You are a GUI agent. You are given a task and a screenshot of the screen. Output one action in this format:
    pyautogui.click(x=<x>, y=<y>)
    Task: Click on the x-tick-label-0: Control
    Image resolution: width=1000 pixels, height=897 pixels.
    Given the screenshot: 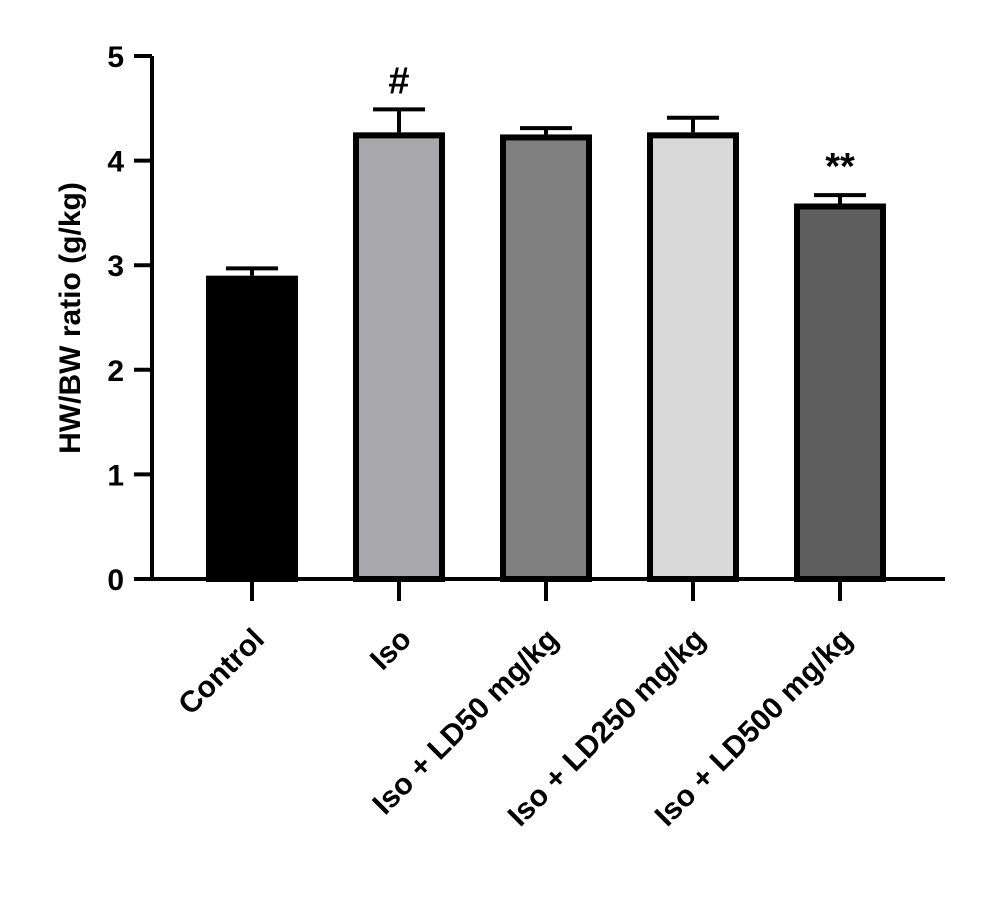 What is the action you would take?
    pyautogui.click(x=221, y=672)
    